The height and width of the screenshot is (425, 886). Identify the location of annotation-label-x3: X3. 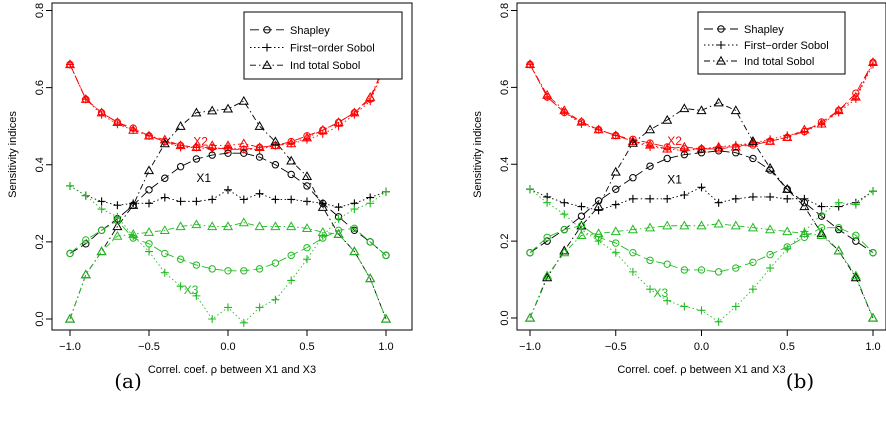
(191, 290).